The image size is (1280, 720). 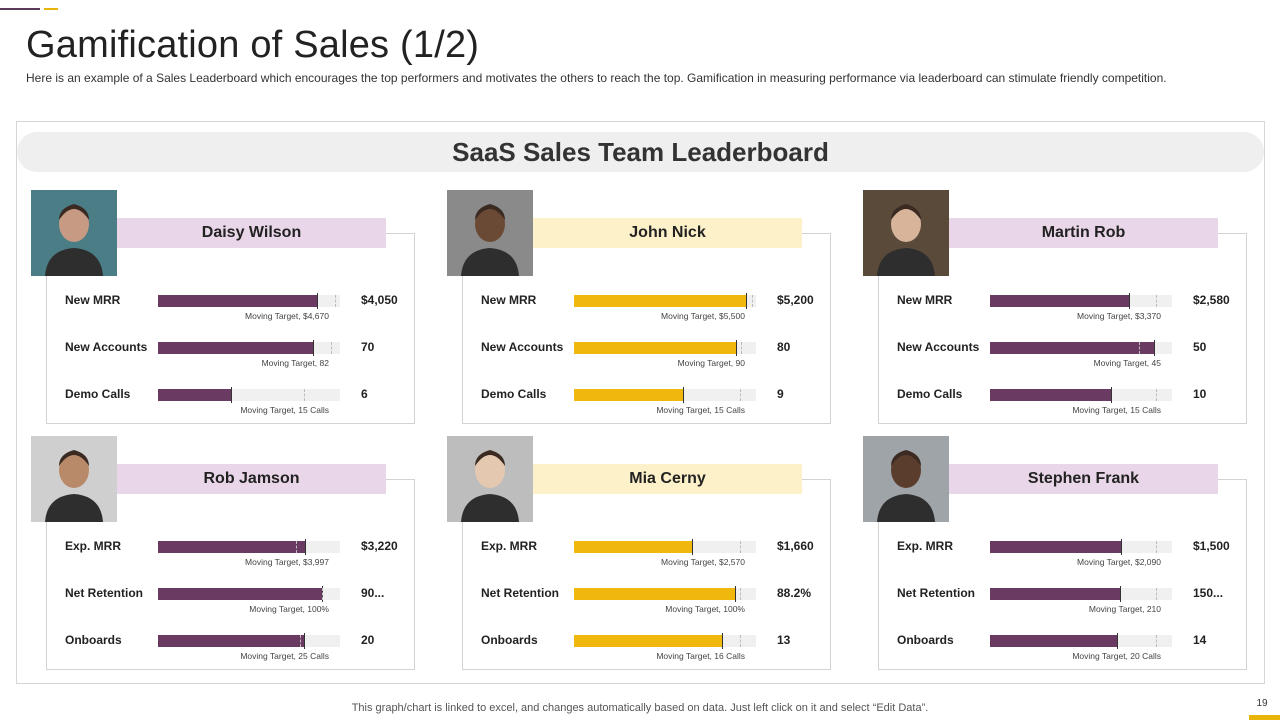 What do you see at coordinates (368, 640) in the screenshot?
I see `metric-value: 20` at bounding box center [368, 640].